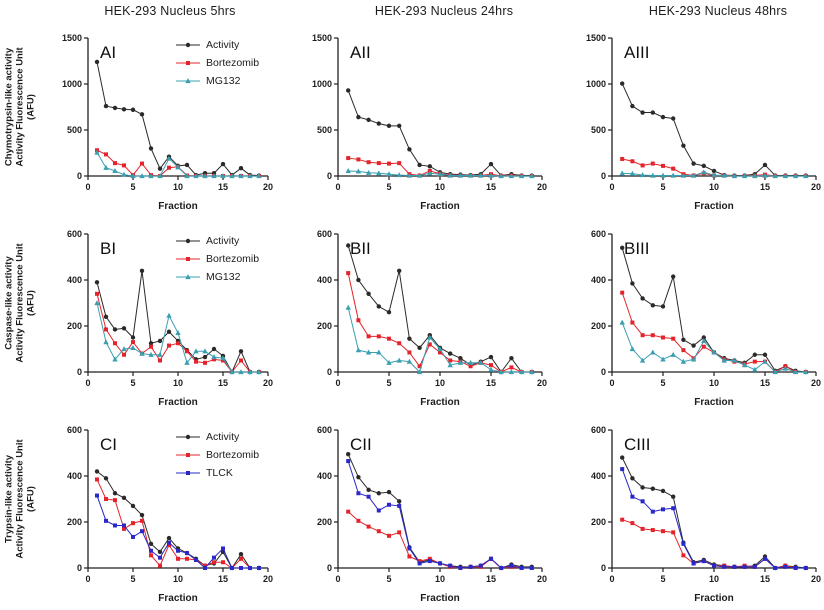 This screenshot has height=610, width=824. Describe the element at coordinates (9, 498) in the screenshot. I see `y-axis-label-line: Trypsin-like activity` at that location.